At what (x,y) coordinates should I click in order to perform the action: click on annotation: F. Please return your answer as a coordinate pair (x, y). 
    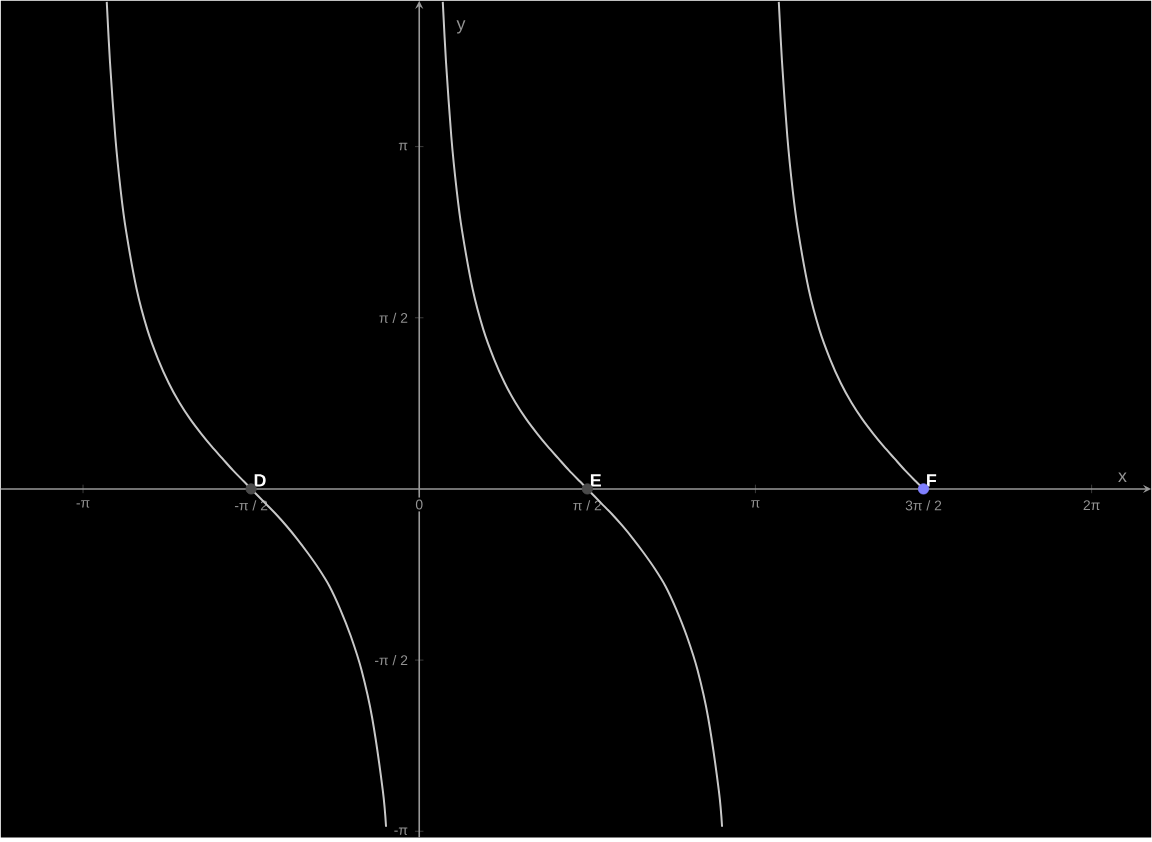
    Looking at the image, I should click on (932, 480).